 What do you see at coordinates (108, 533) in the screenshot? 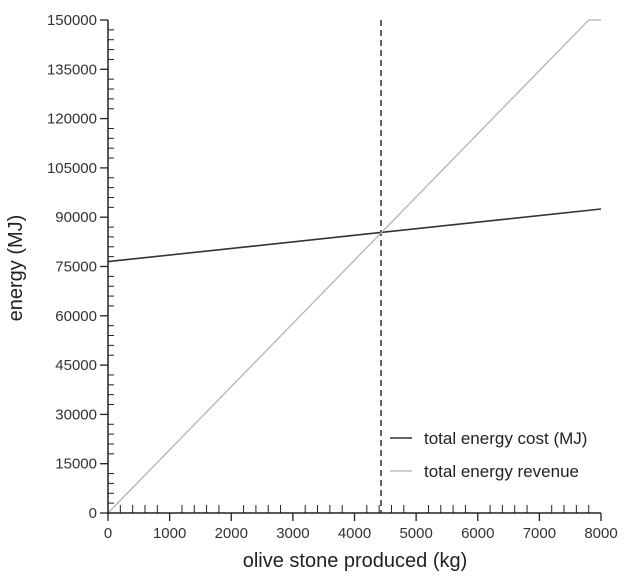
I see `x-tick-label: 0` at bounding box center [108, 533].